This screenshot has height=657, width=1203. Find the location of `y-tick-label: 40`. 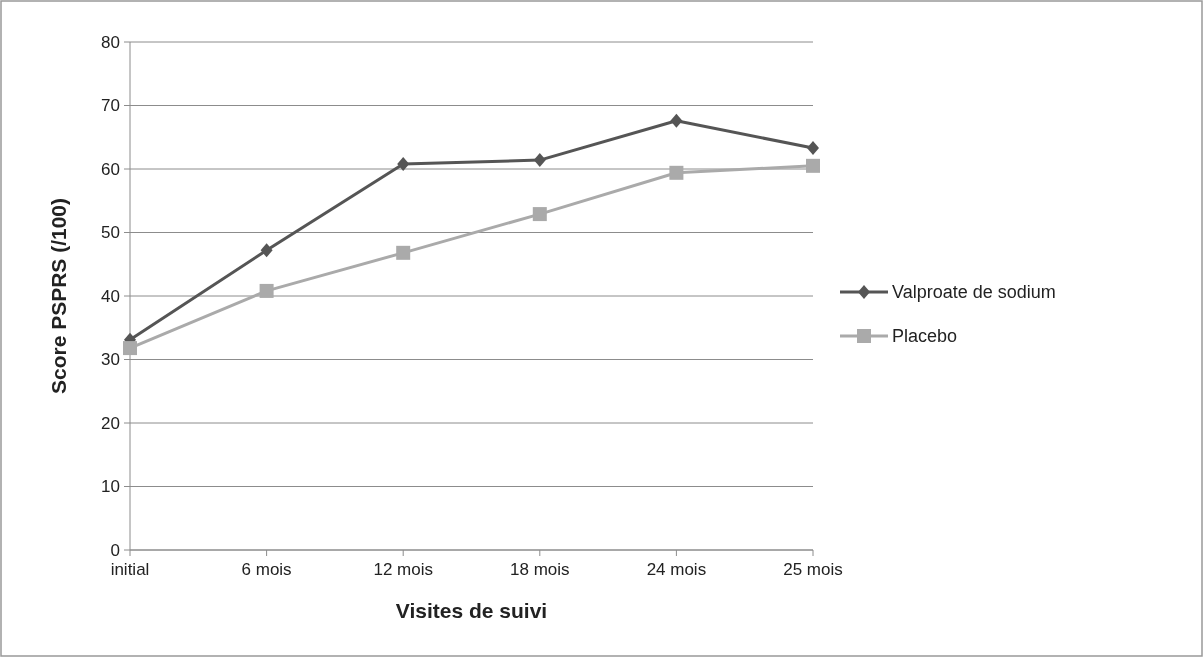

y-tick-label: 40 is located at coordinates (110, 296).